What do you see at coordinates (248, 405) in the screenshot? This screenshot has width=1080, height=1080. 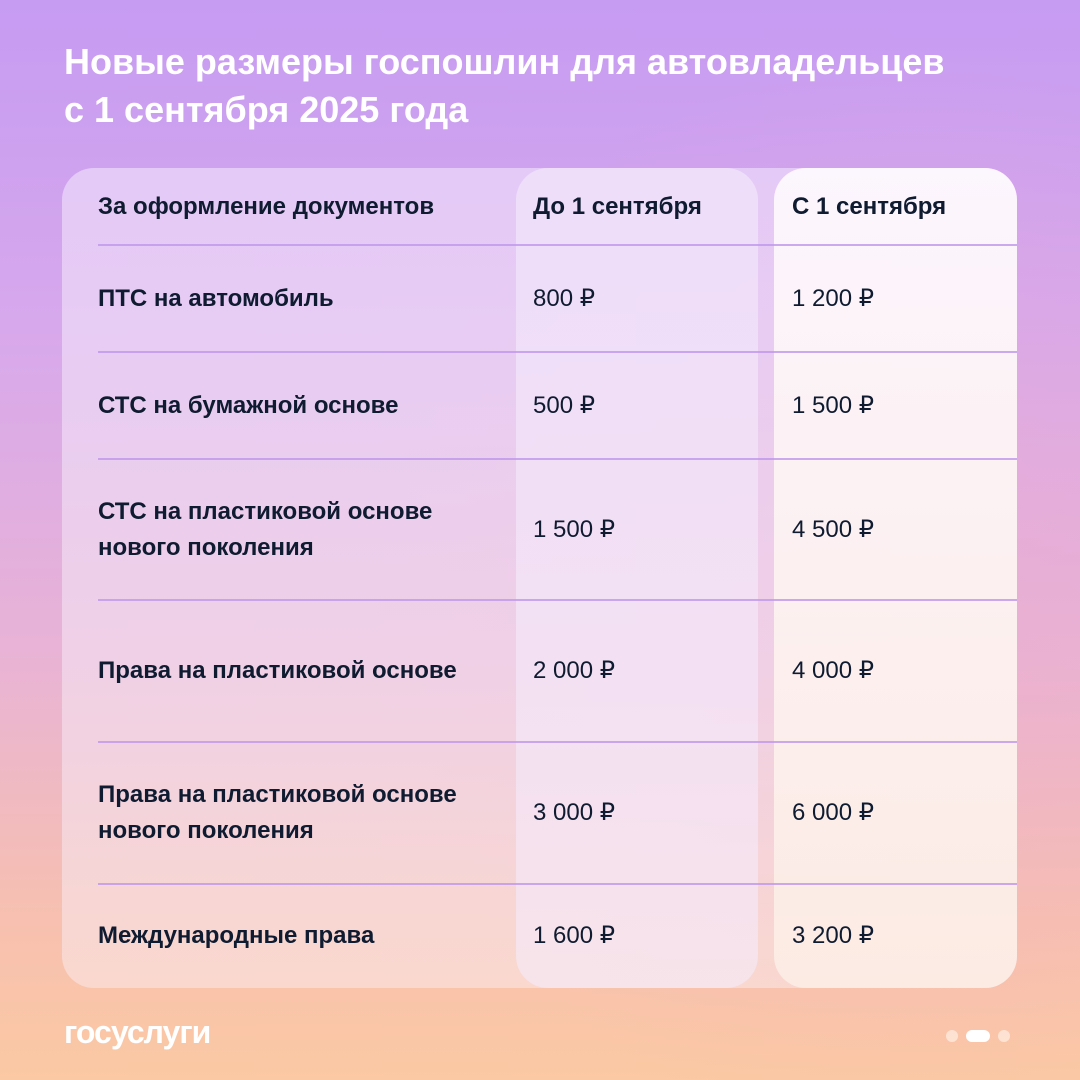 I see `document-cell: СТС на бумажной основе` at bounding box center [248, 405].